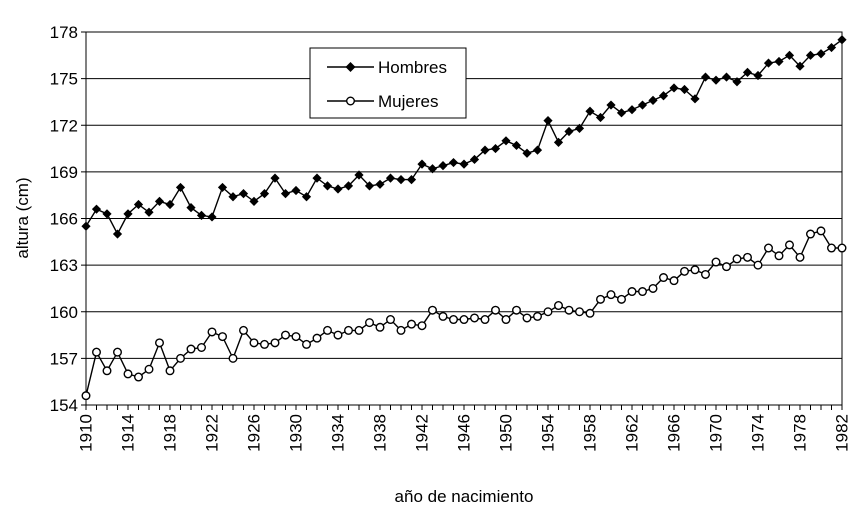 This screenshot has height=519, width=850. Describe the element at coordinates (590, 433) in the screenshot. I see `x-tick-label: 1958` at that location.